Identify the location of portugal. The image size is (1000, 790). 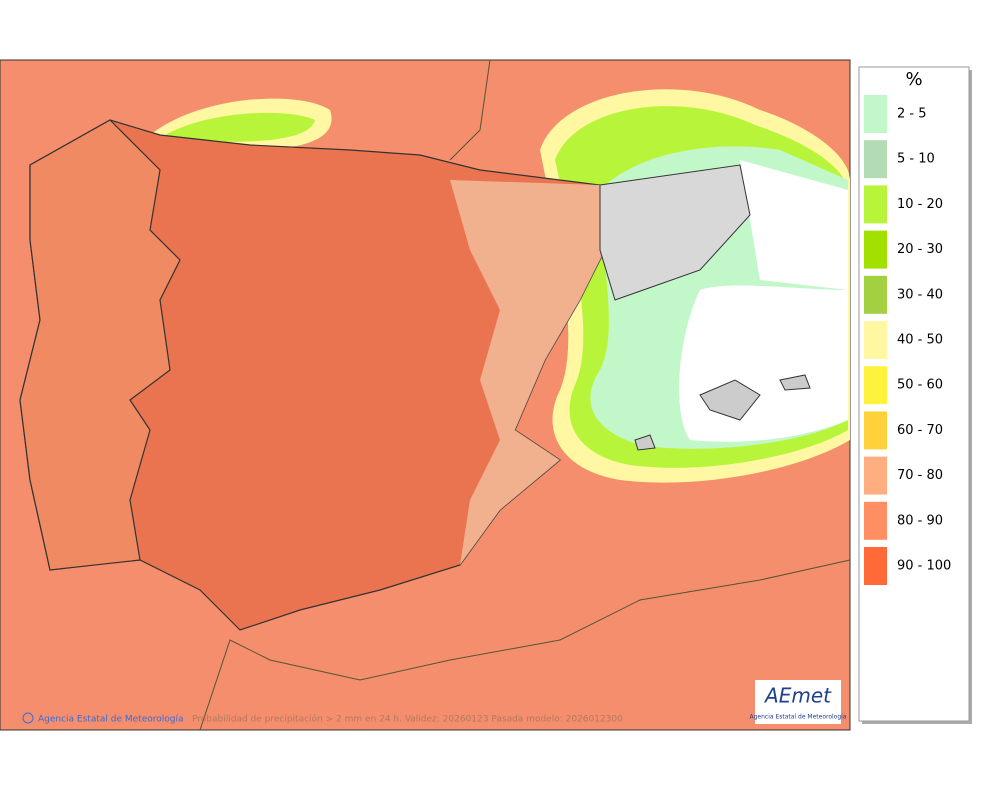
(100, 345).